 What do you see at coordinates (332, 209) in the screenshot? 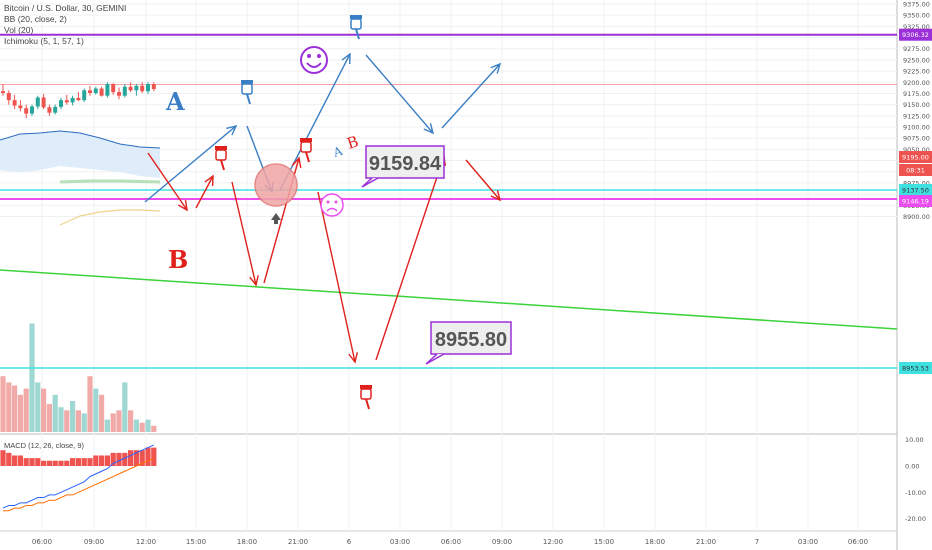
I see `sad-mouth` at bounding box center [332, 209].